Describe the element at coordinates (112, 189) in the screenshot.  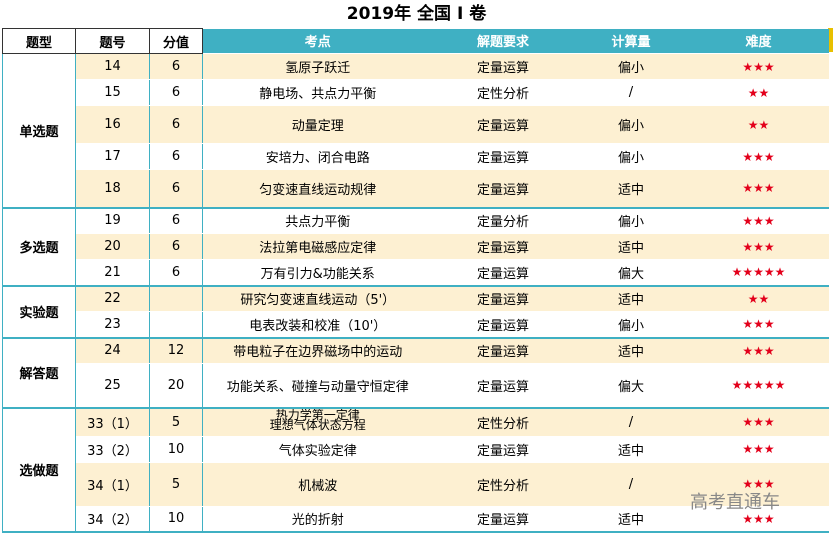
I see `question-number-cell: 18` at that location.